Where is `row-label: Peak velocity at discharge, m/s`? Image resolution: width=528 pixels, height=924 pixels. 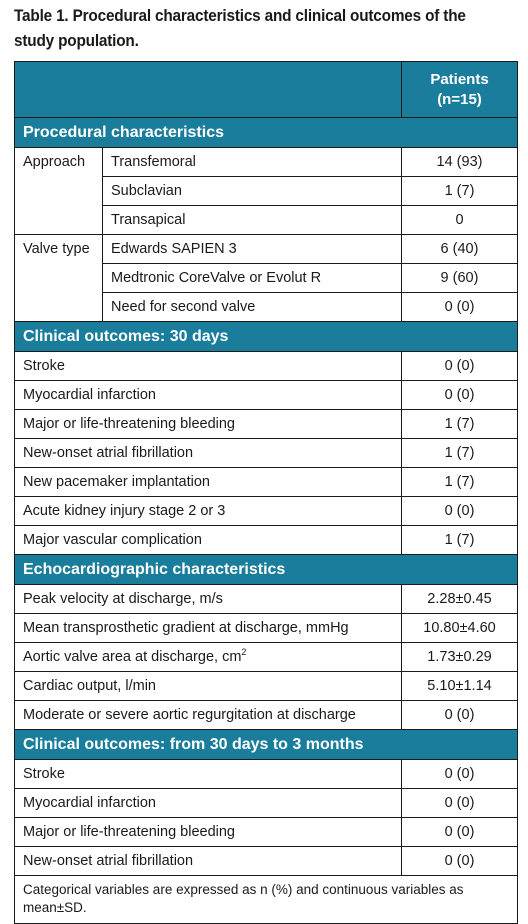 row-label: Peak velocity at discharge, m/s is located at coordinates (208, 599).